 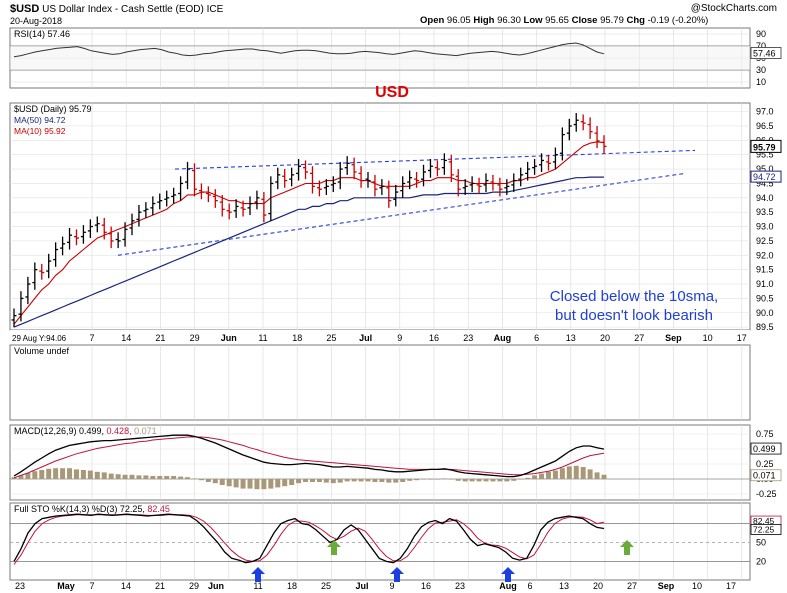 What do you see at coordinates (380, 462) in the screenshot?
I see `panel-frame-macd` at bounding box center [380, 462].